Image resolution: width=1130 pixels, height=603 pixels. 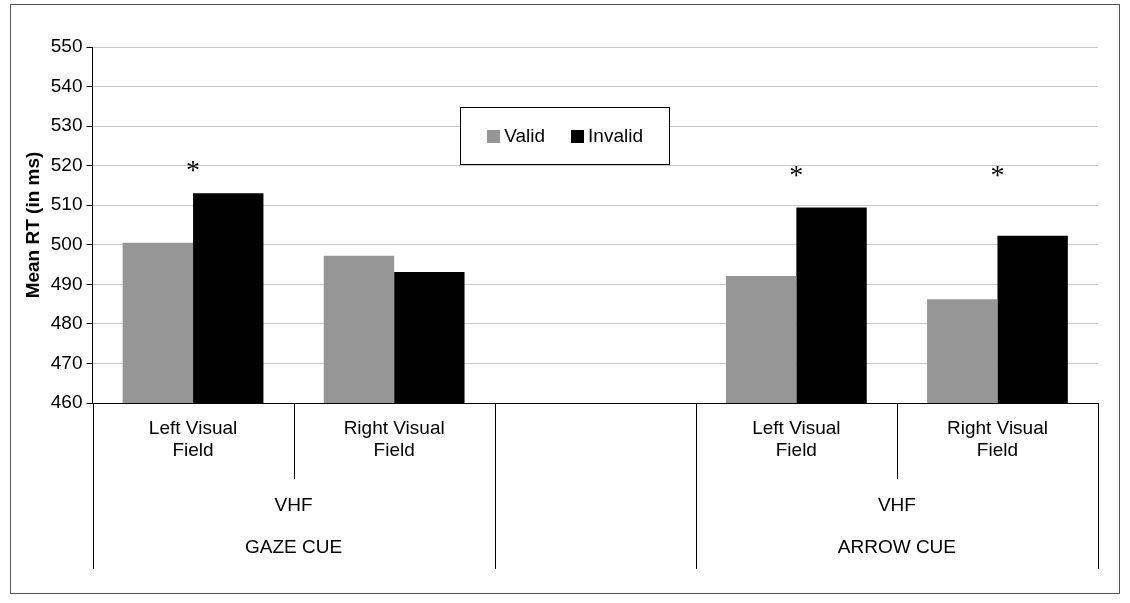 What do you see at coordinates (616, 135) in the screenshot?
I see `legend-label: Invalid` at bounding box center [616, 135].